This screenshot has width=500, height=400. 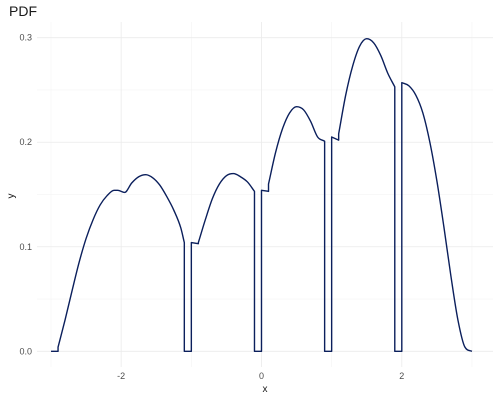 I want to click on y-tick-label: 0.1, so click(x=25, y=247).